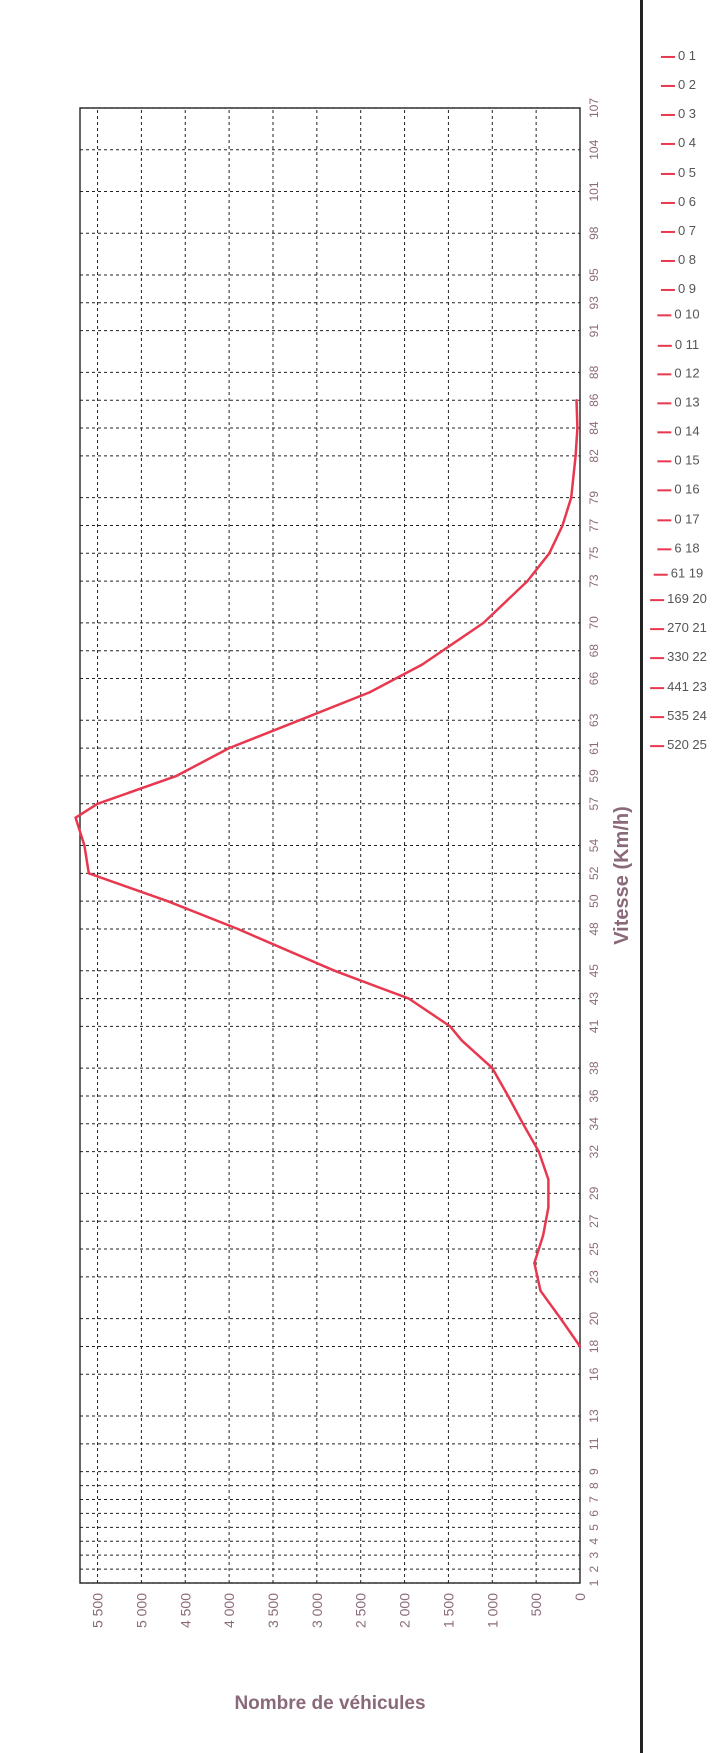 The width and height of the screenshot is (723, 1753). I want to click on x-tick-label: 82, so click(594, 456).